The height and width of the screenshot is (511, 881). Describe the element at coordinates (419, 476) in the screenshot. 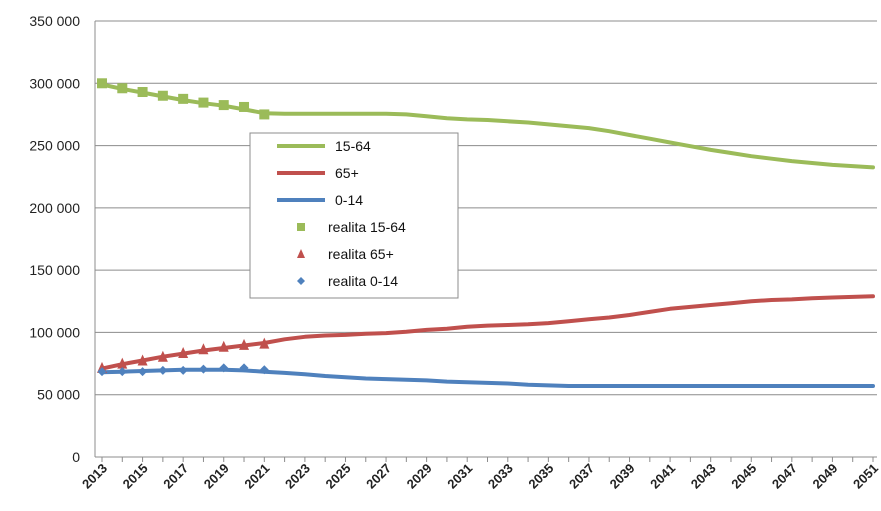

I see `x-tick-label: 2029` at that location.